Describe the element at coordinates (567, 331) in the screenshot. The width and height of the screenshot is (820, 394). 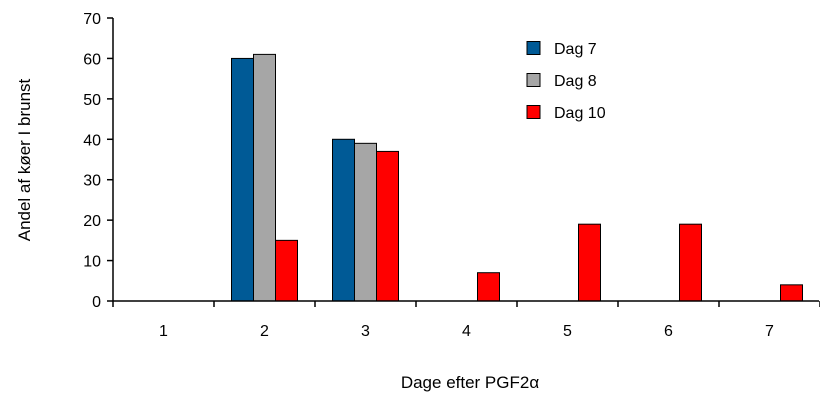
I see `x-tick-label: 5` at that location.